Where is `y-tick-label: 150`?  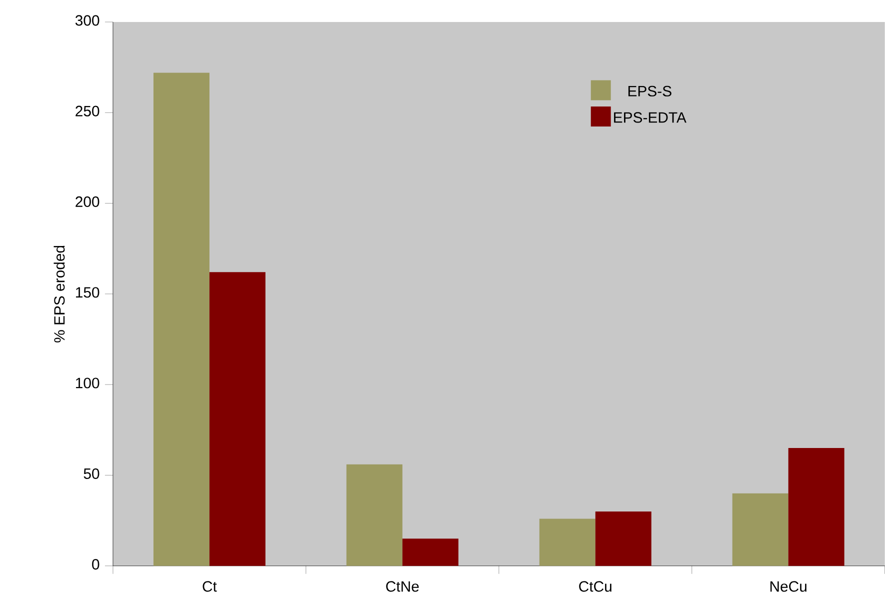
y-tick-label: 150 is located at coordinates (88, 292).